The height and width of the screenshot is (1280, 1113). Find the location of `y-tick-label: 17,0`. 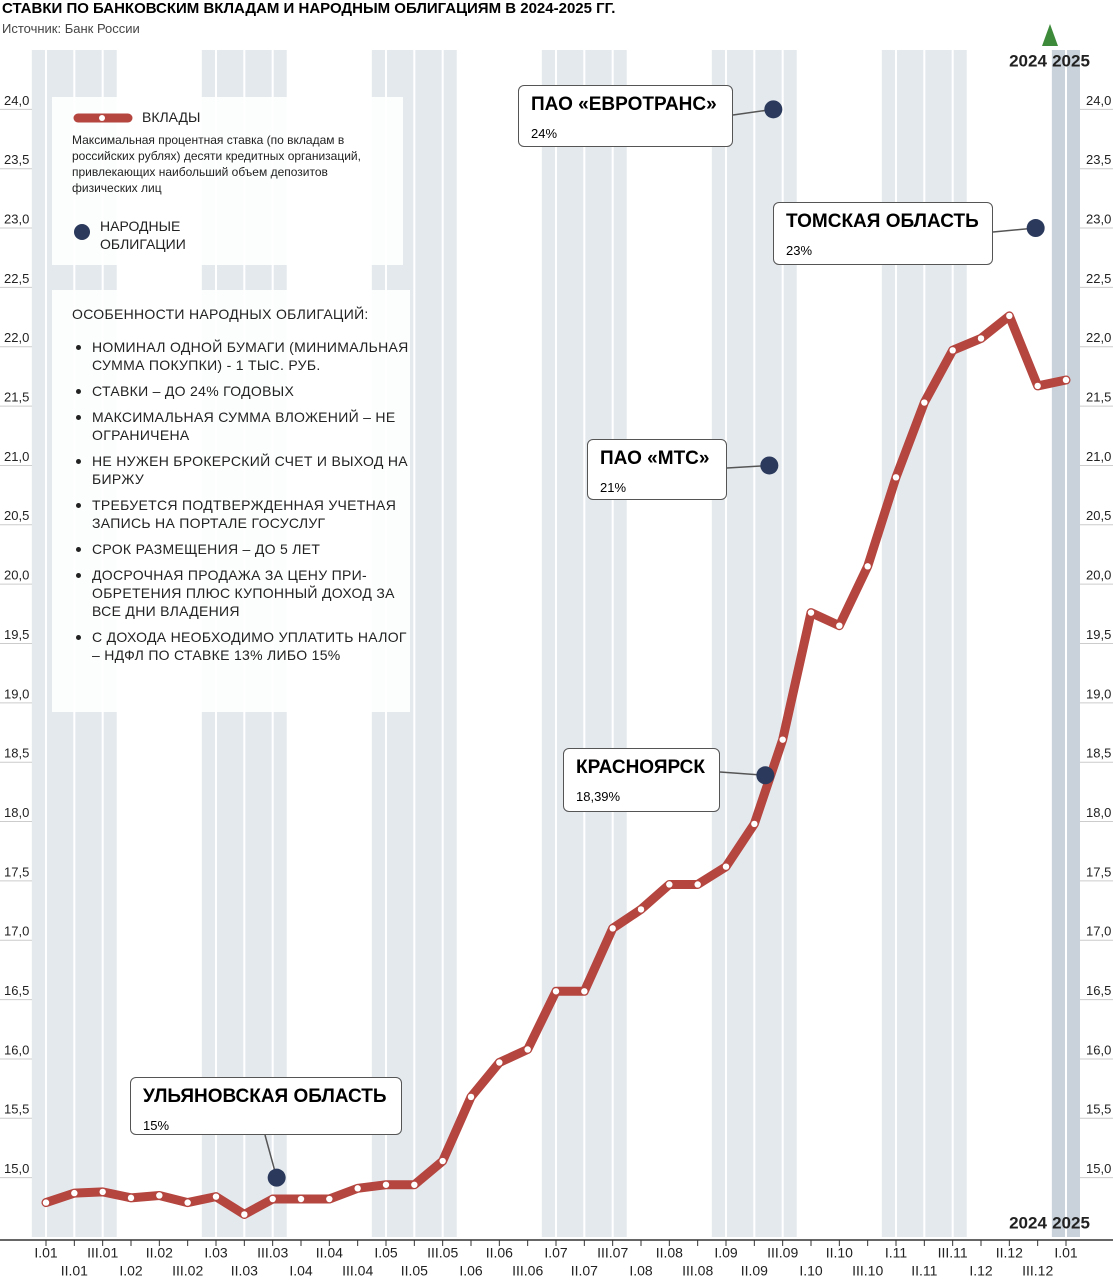

y-tick-label: 17,0 is located at coordinates (16, 931).